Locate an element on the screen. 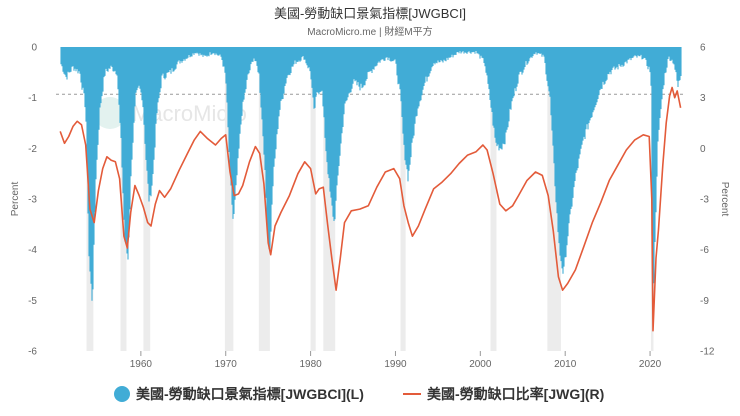 The height and width of the screenshot is (416, 740). chart-subtitle: MacroMicro.me | 財經M平方 is located at coordinates (369, 31).